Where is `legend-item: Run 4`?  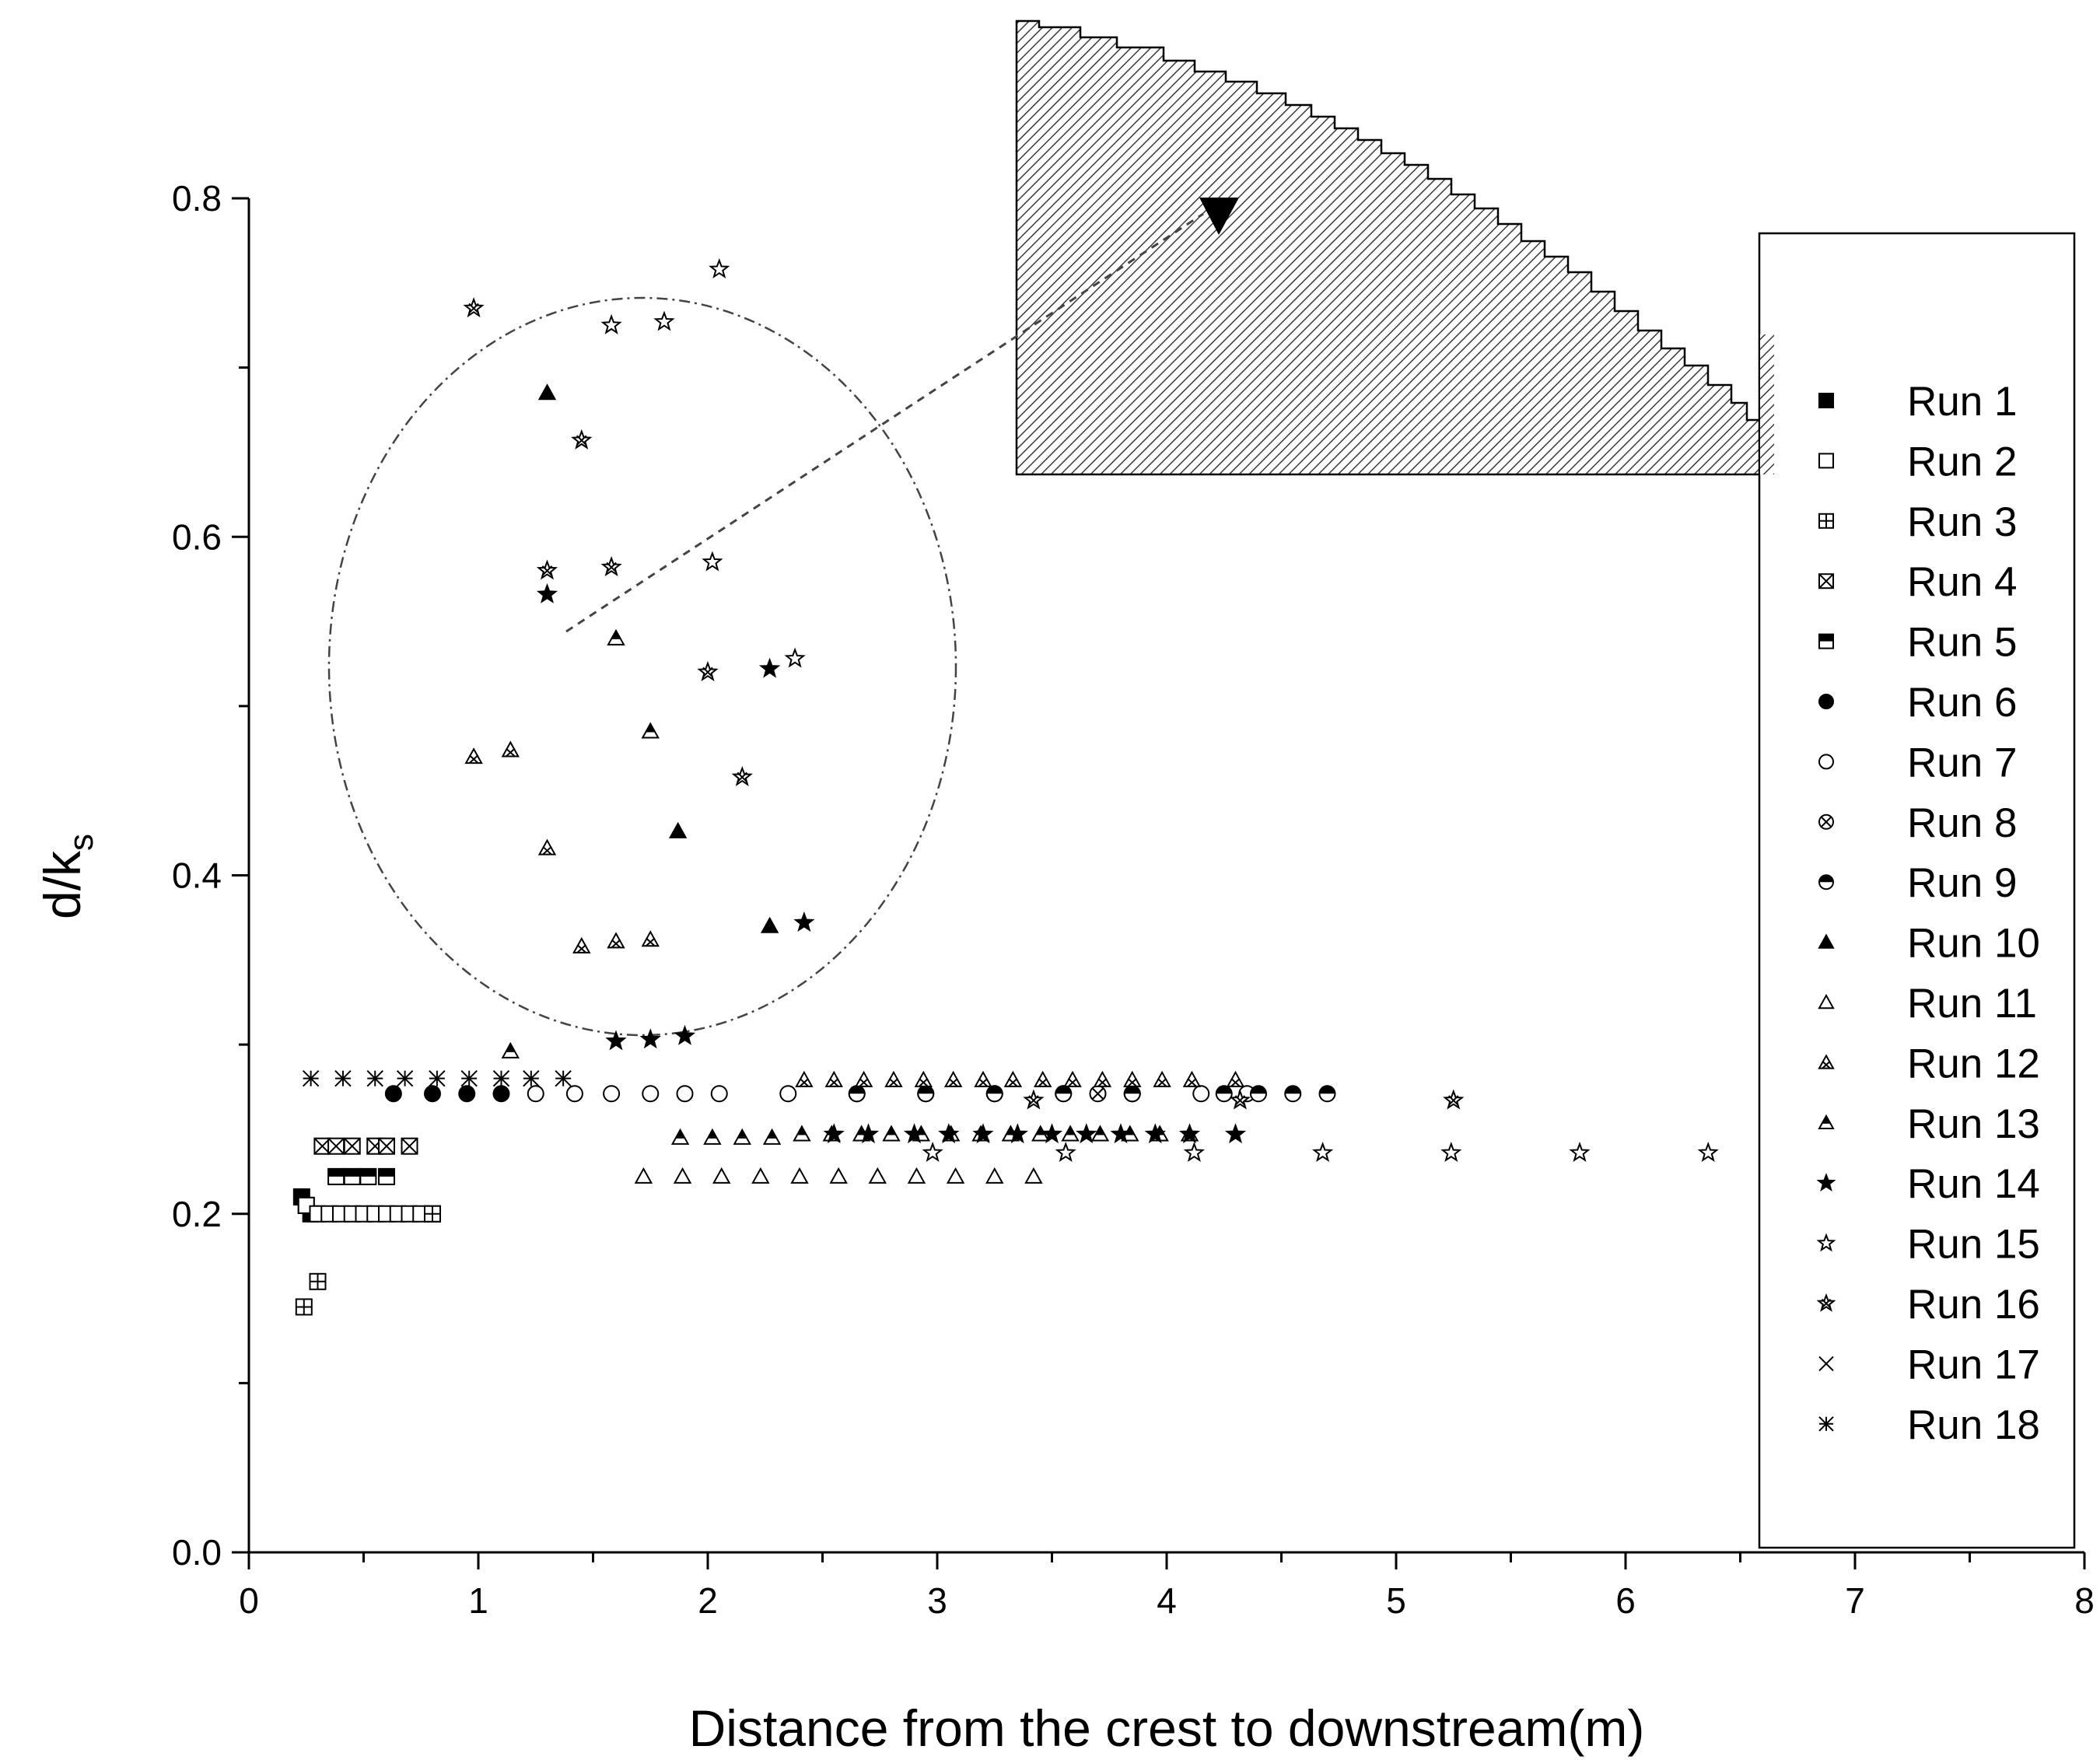
legend-item: Run 4 is located at coordinates (1918, 582).